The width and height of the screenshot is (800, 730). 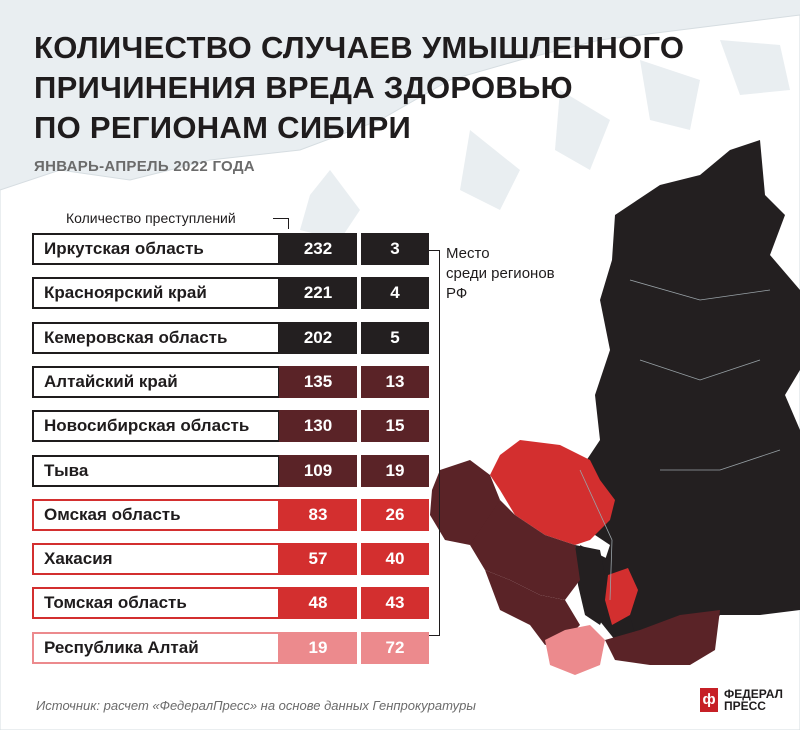 I want to click on rank-value: 26, so click(x=395, y=514).